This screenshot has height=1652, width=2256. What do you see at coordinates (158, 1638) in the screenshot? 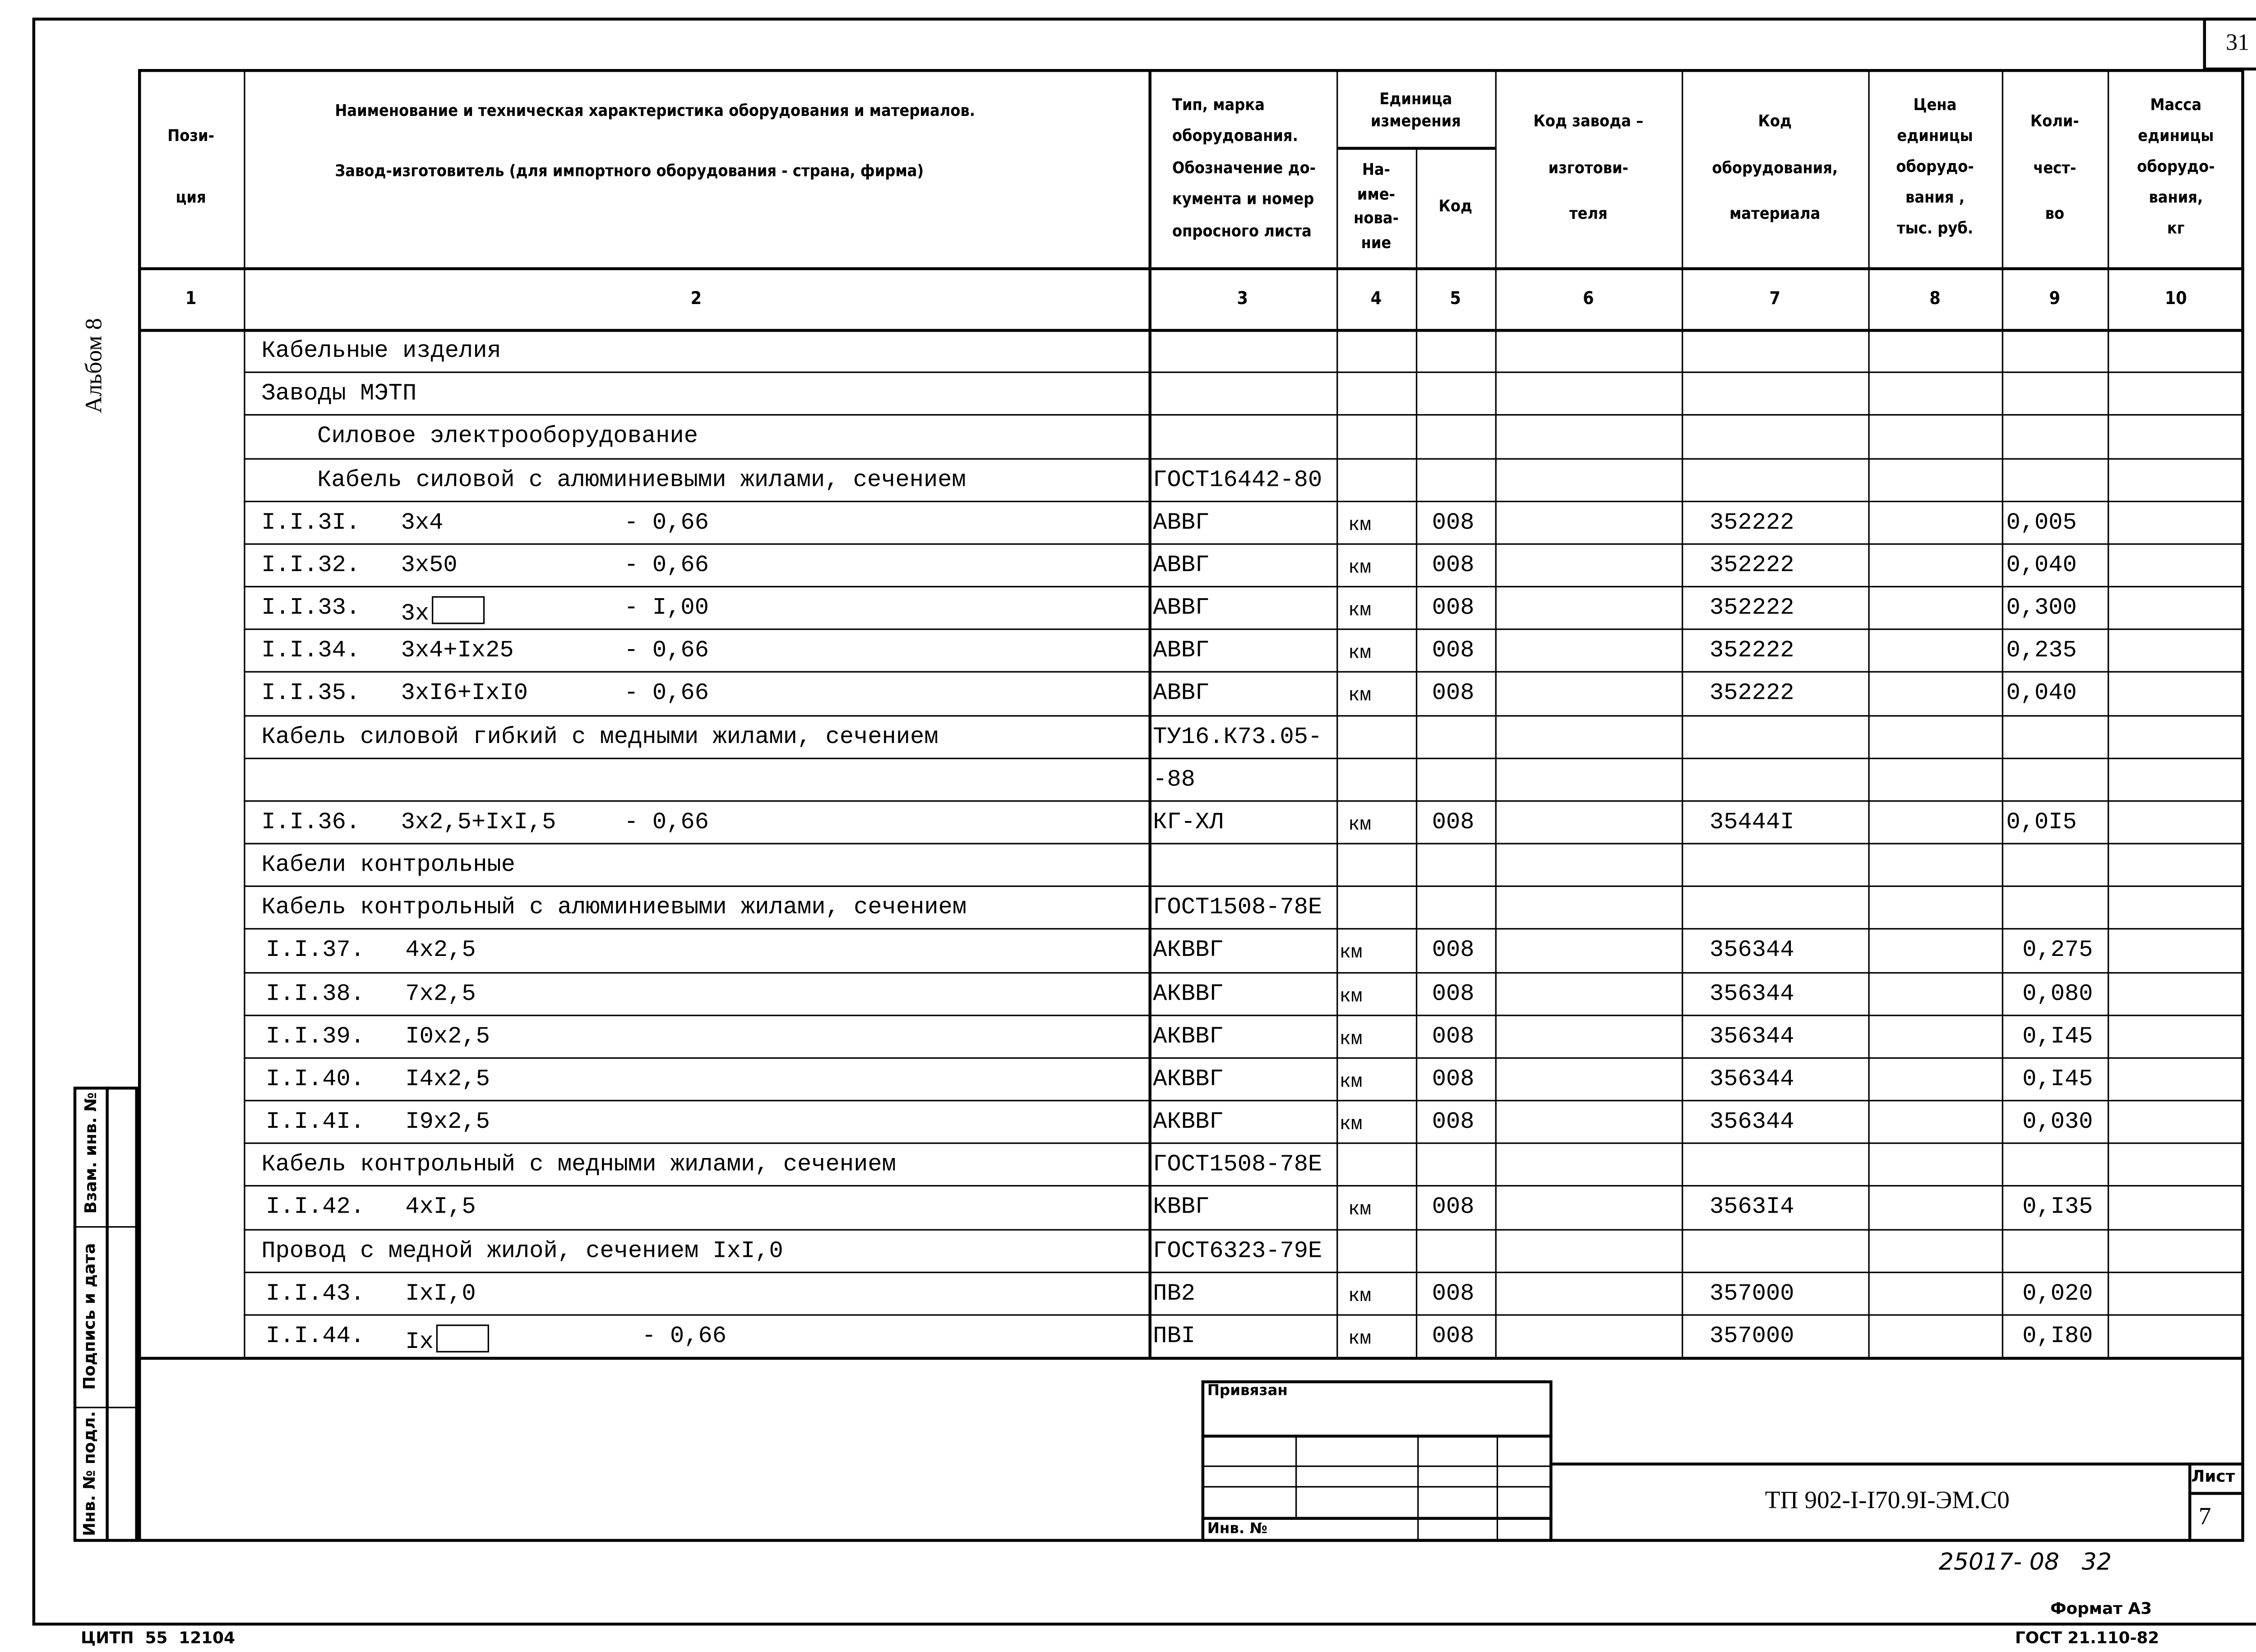
I see `printer-label: ЦИТП 55 12104` at bounding box center [158, 1638].